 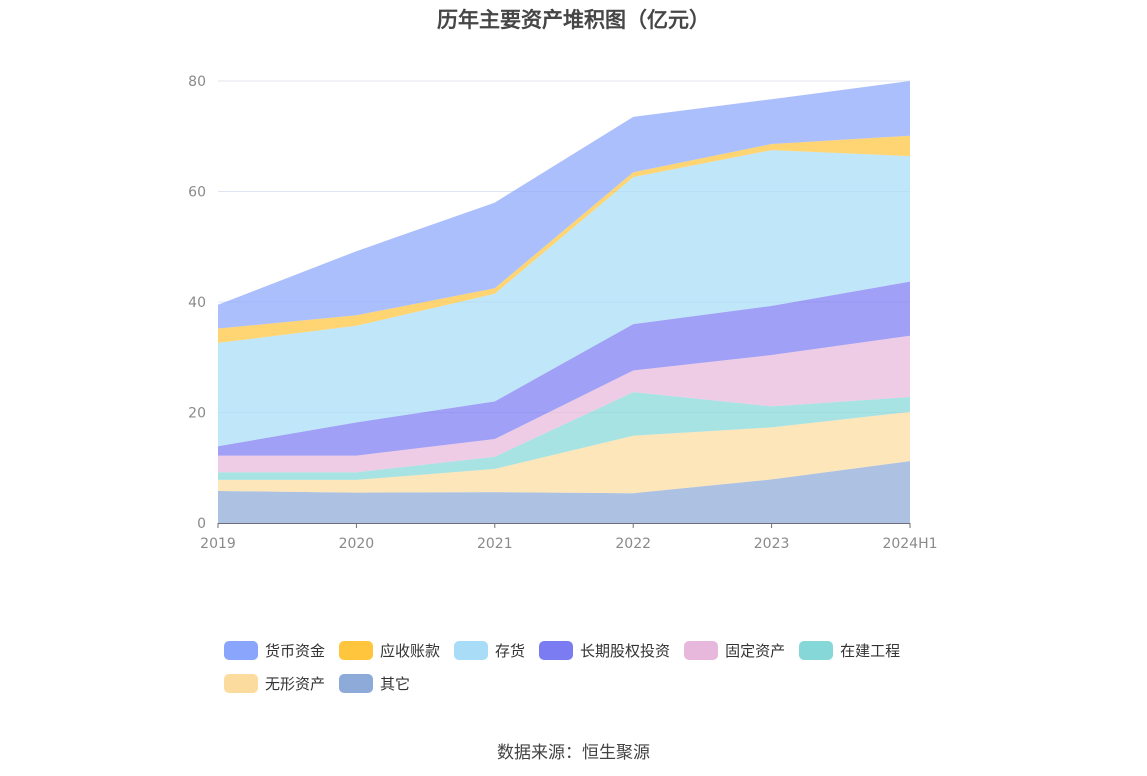 I want to click on legend-item: 无形资产, so click(x=274, y=683).